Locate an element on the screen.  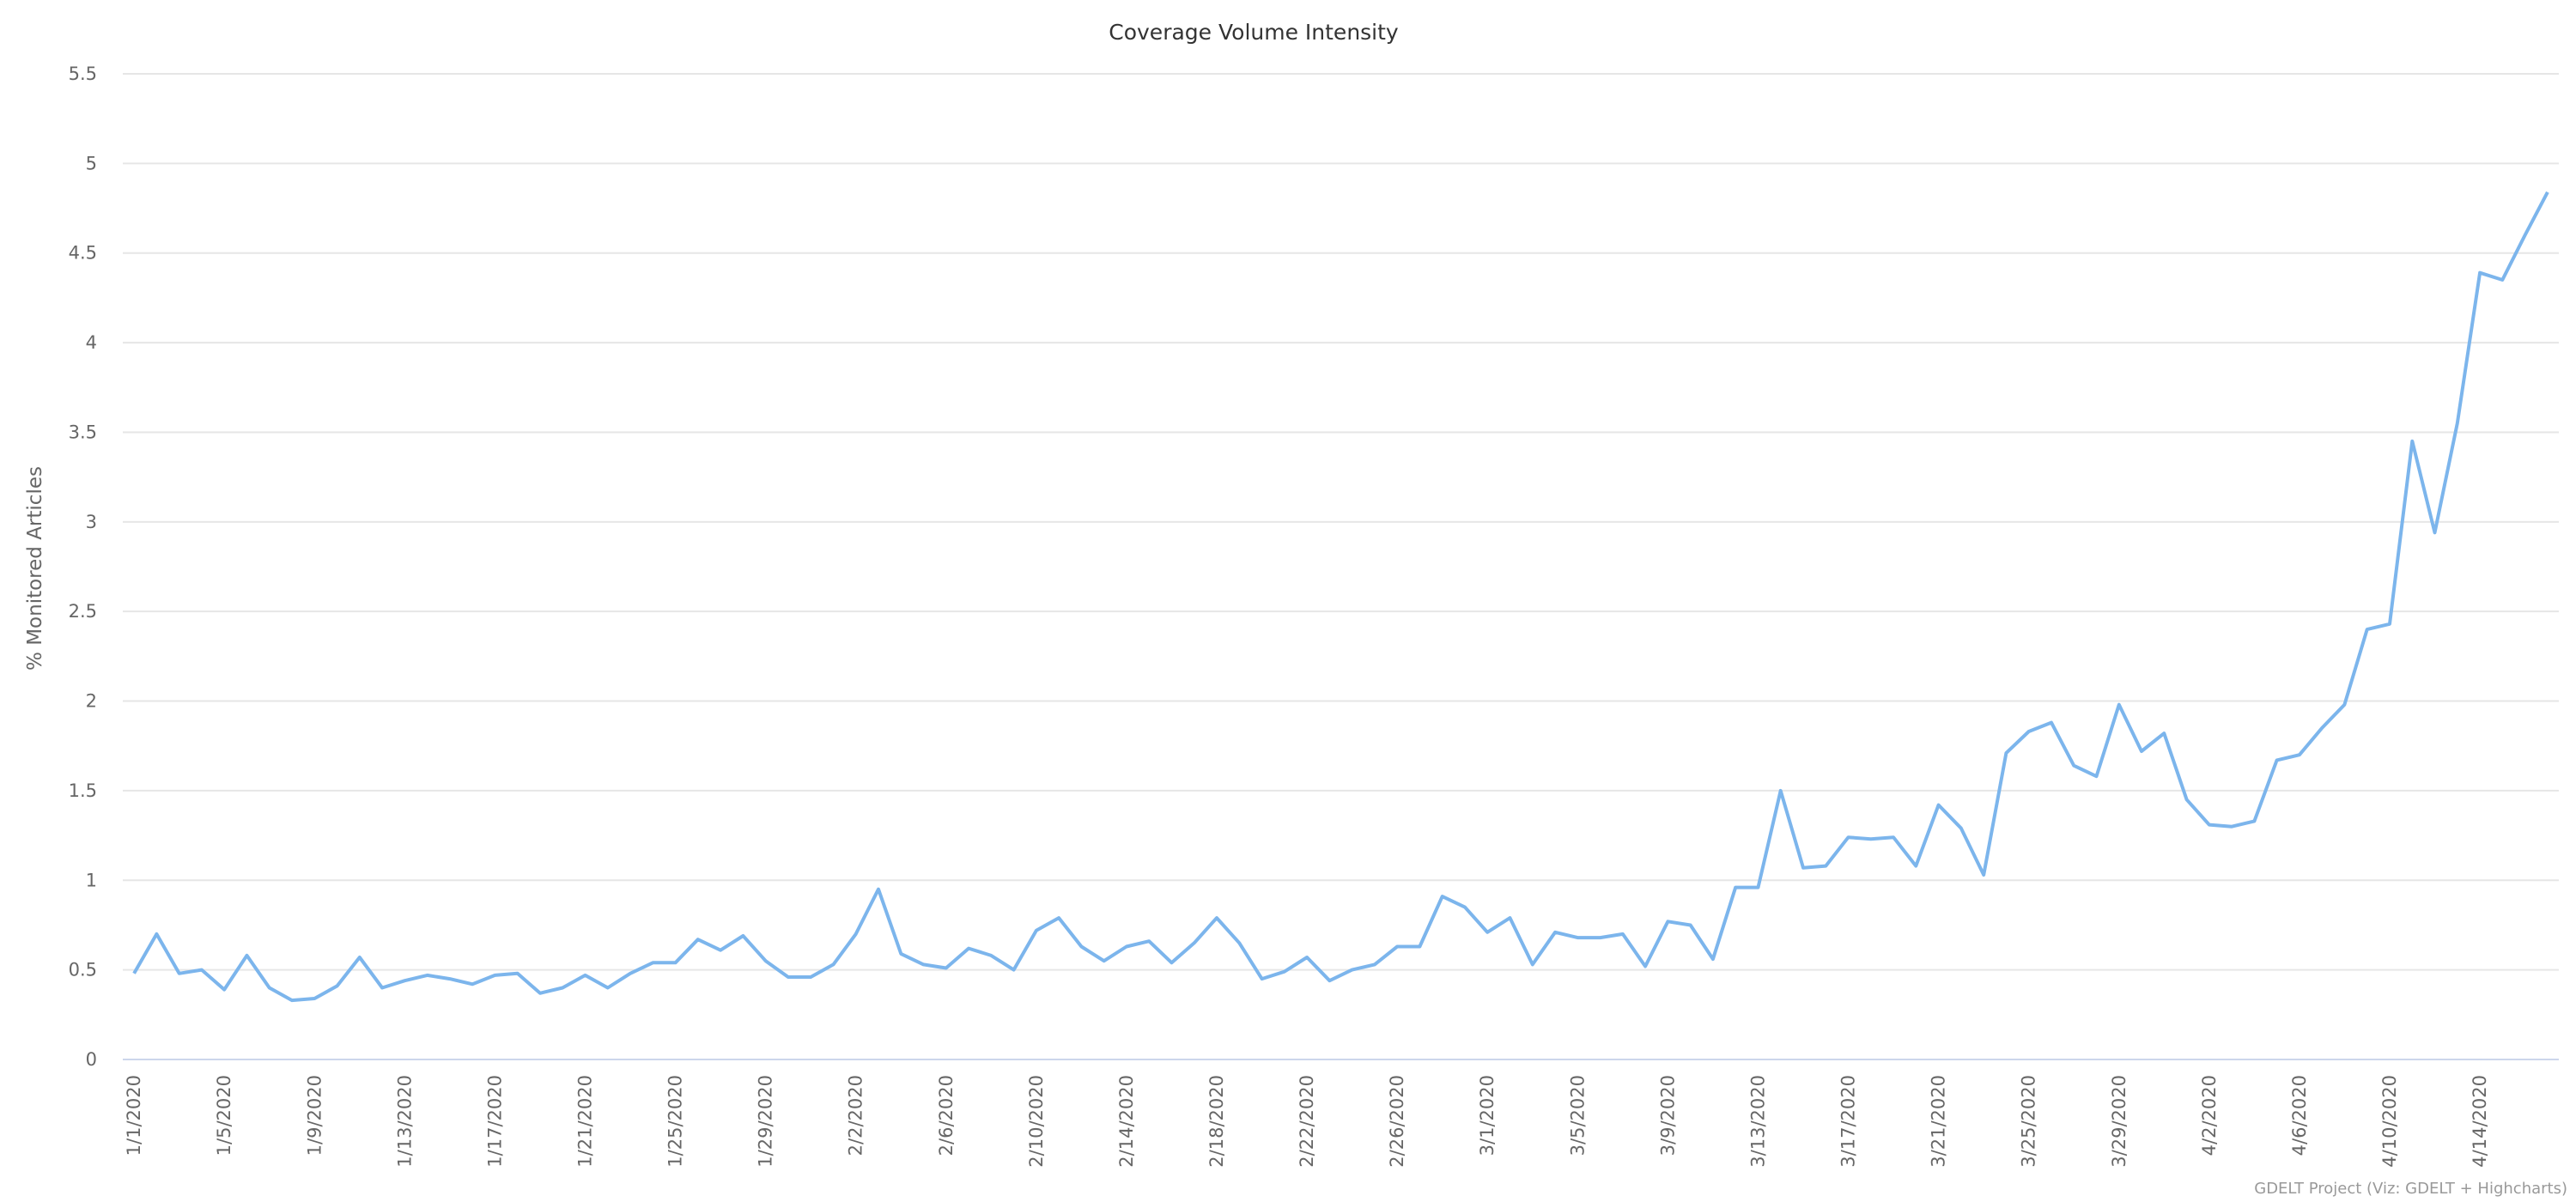
y-tick-label: 1.5 is located at coordinates (83, 790).